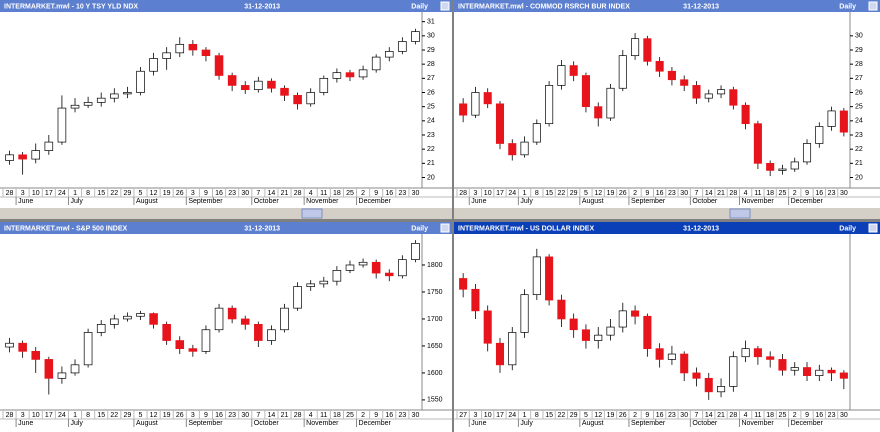 This screenshot has height=432, width=880. Describe the element at coordinates (660, 415) in the screenshot. I see `x-tick-label: 16` at that location.